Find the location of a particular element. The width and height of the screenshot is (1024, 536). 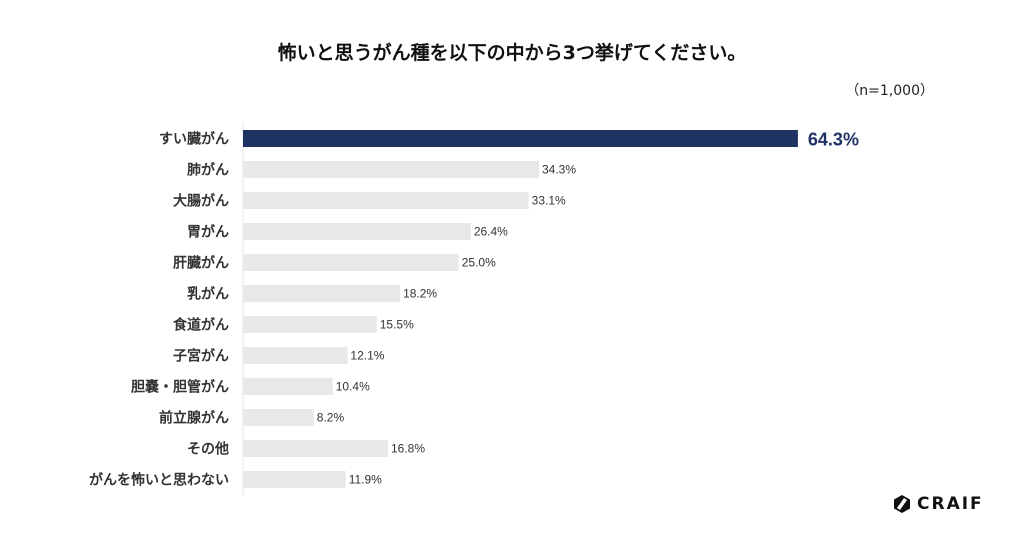

value-label: 15.5% is located at coordinates (397, 325).